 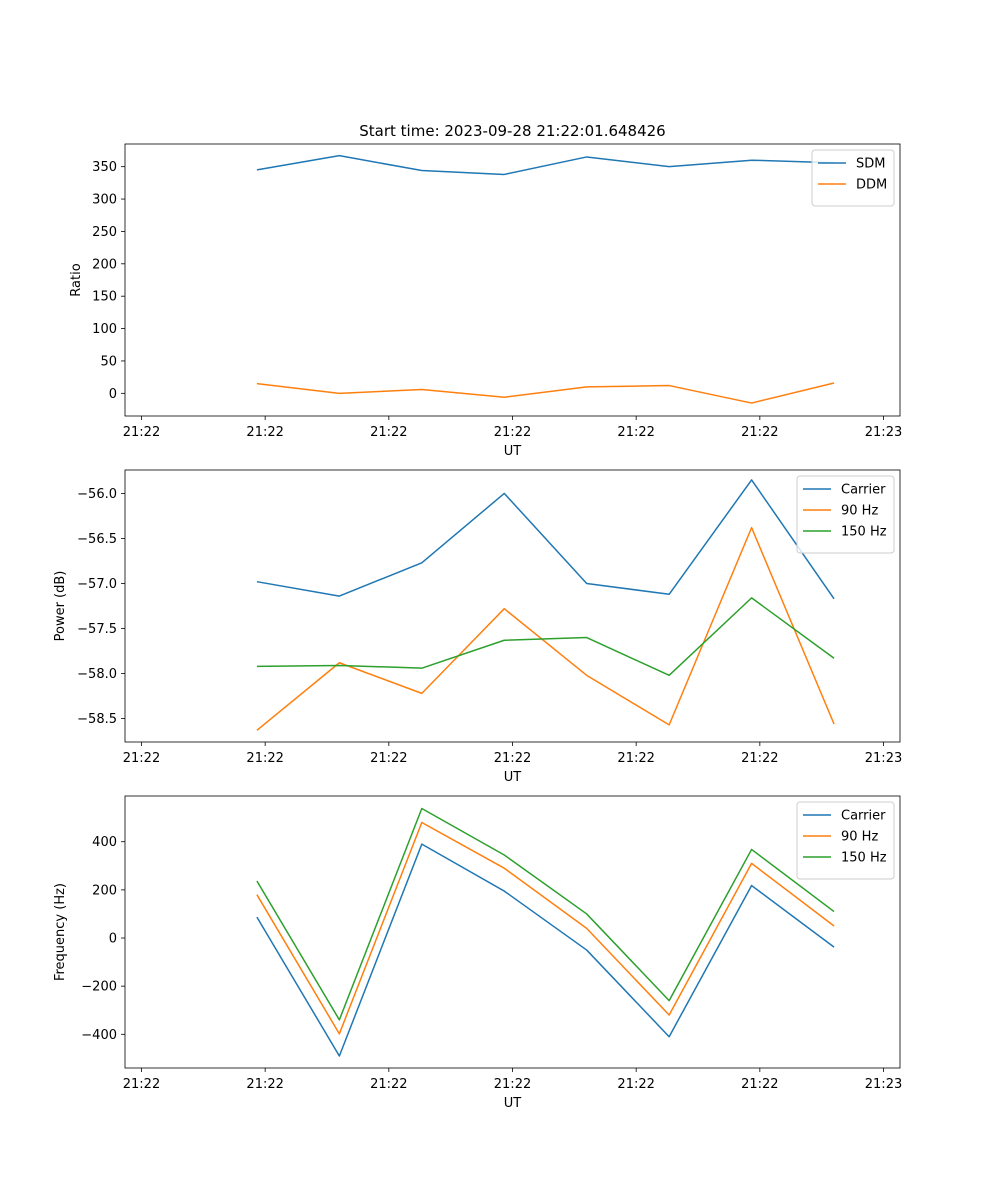 What do you see at coordinates (104, 890) in the screenshot?
I see `frequency-y-tick-label: 200` at bounding box center [104, 890].